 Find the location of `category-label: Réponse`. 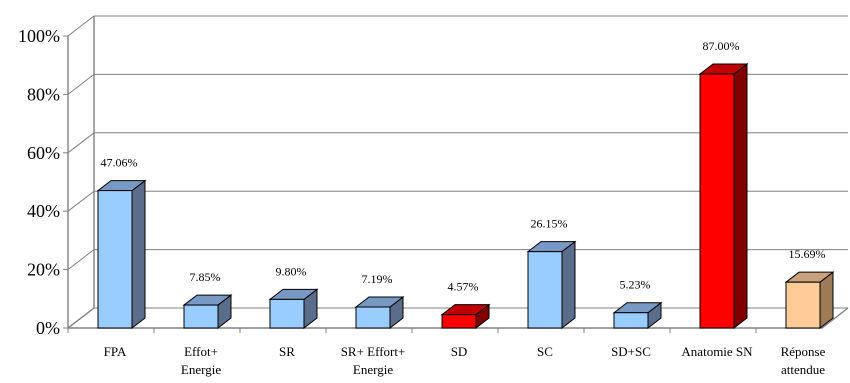

category-label: Réponse is located at coordinates (803, 351).